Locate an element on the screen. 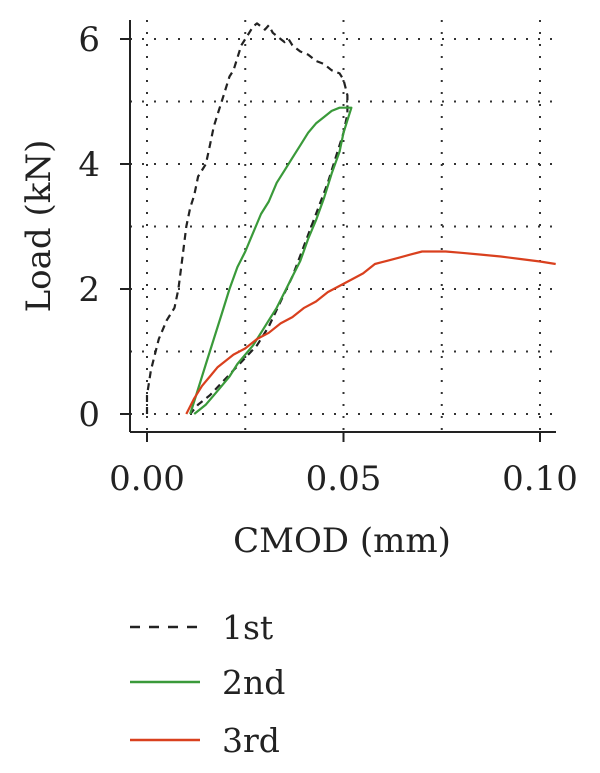  y-tick-label: 0 is located at coordinates (89, 415).